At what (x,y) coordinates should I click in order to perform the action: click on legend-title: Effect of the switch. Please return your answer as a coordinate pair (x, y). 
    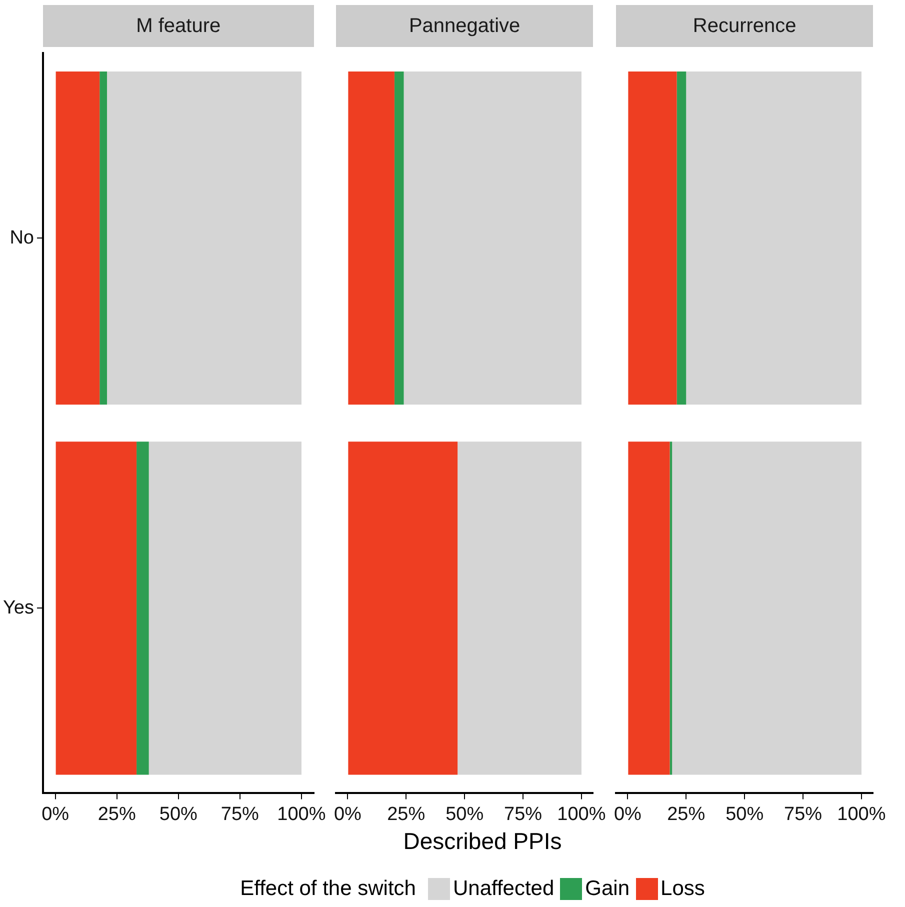
    Looking at the image, I should click on (328, 889).